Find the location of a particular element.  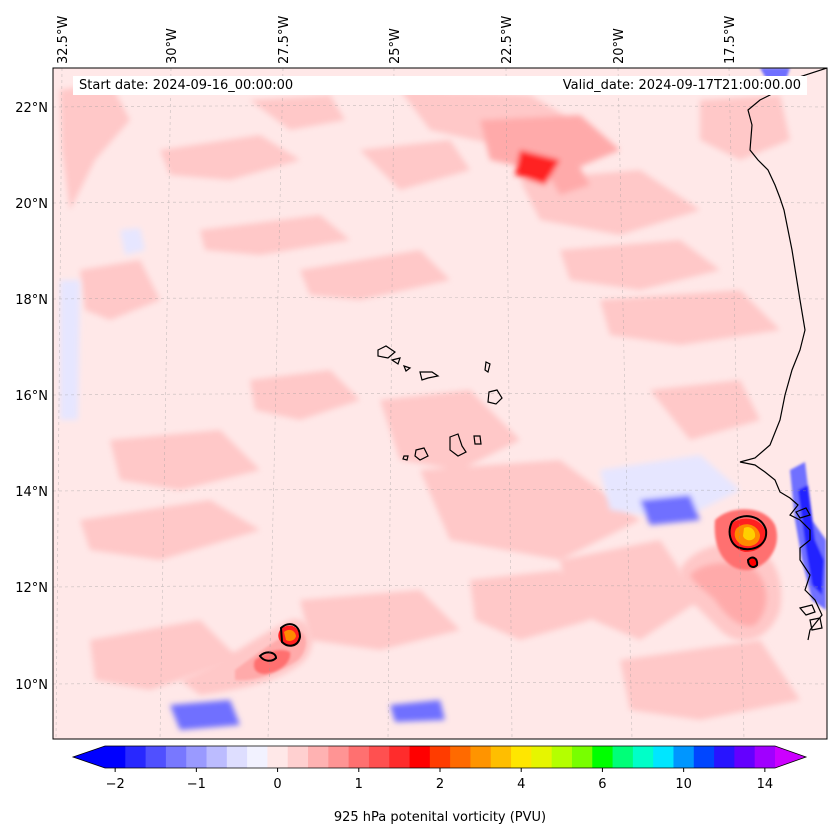

colorbar-tick-label: −2 is located at coordinates (115, 784).